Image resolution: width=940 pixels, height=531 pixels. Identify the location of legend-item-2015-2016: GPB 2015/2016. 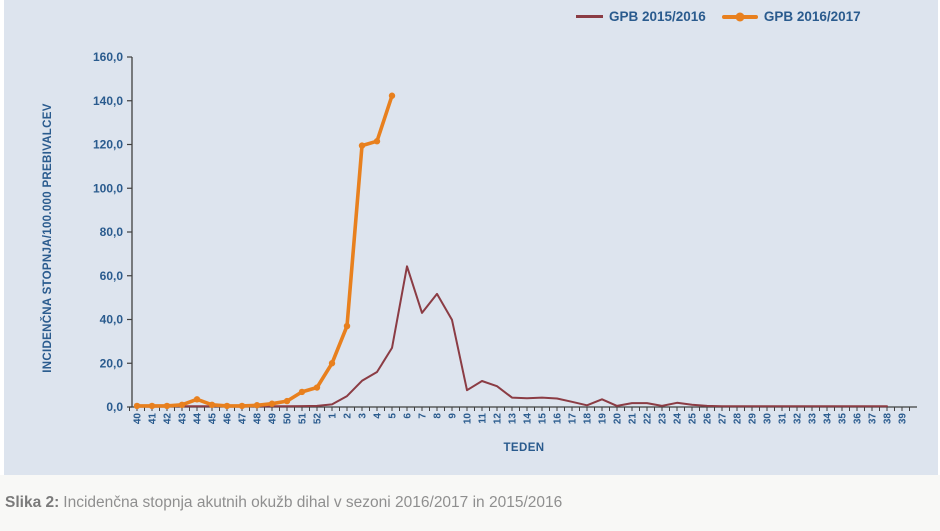
(641, 16).